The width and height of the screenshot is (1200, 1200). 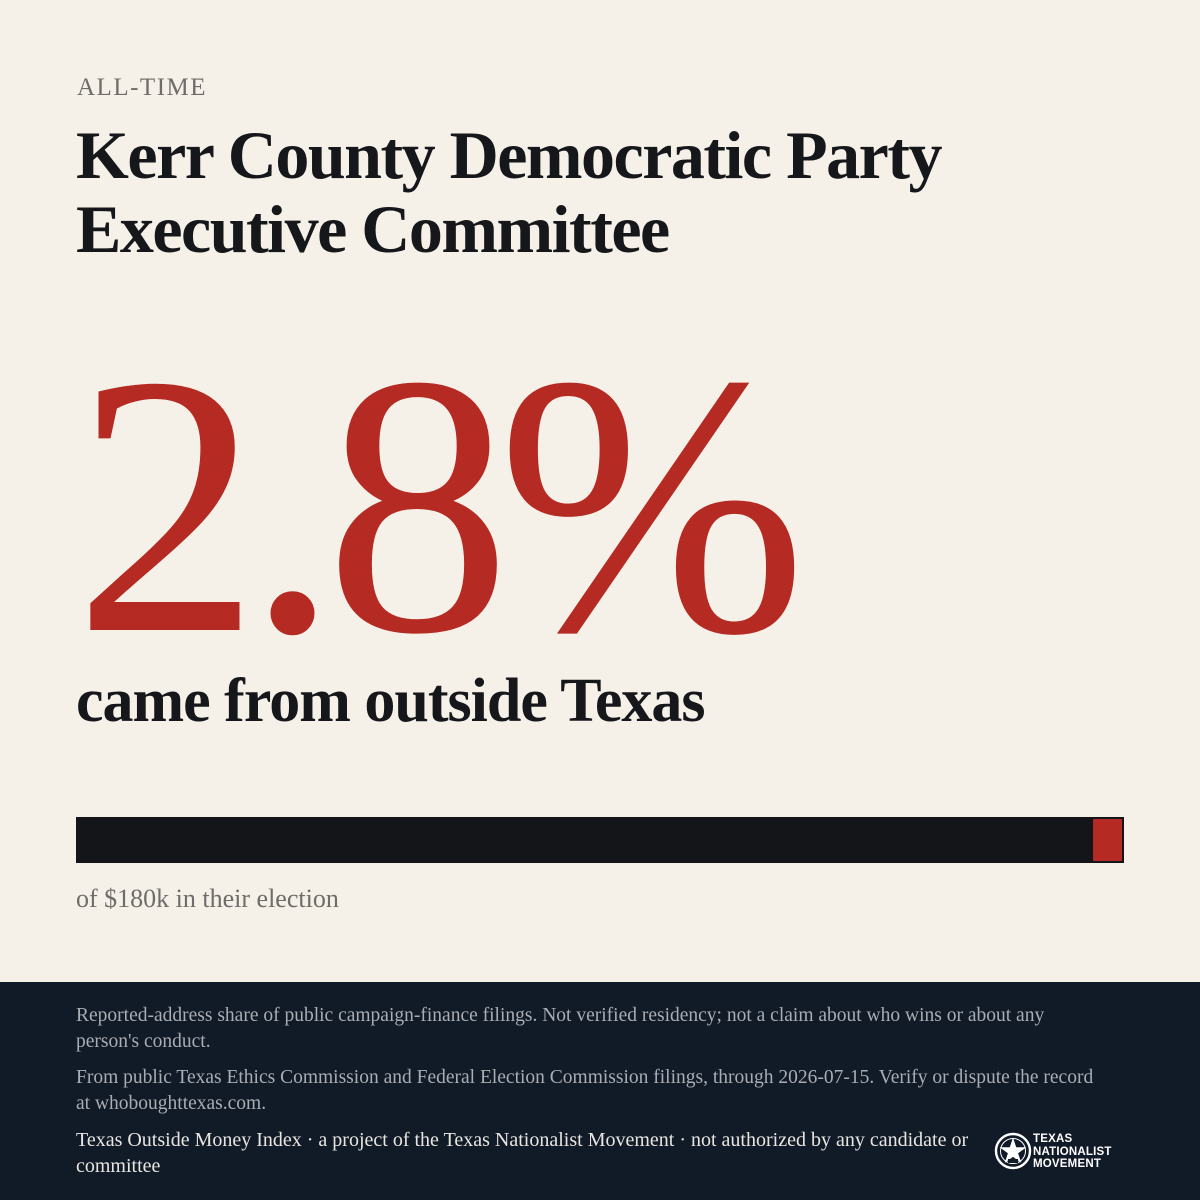 I want to click on tnm-logo: TEXAS NATIONALIST MOVEMENT, so click(x=1058, y=1152).